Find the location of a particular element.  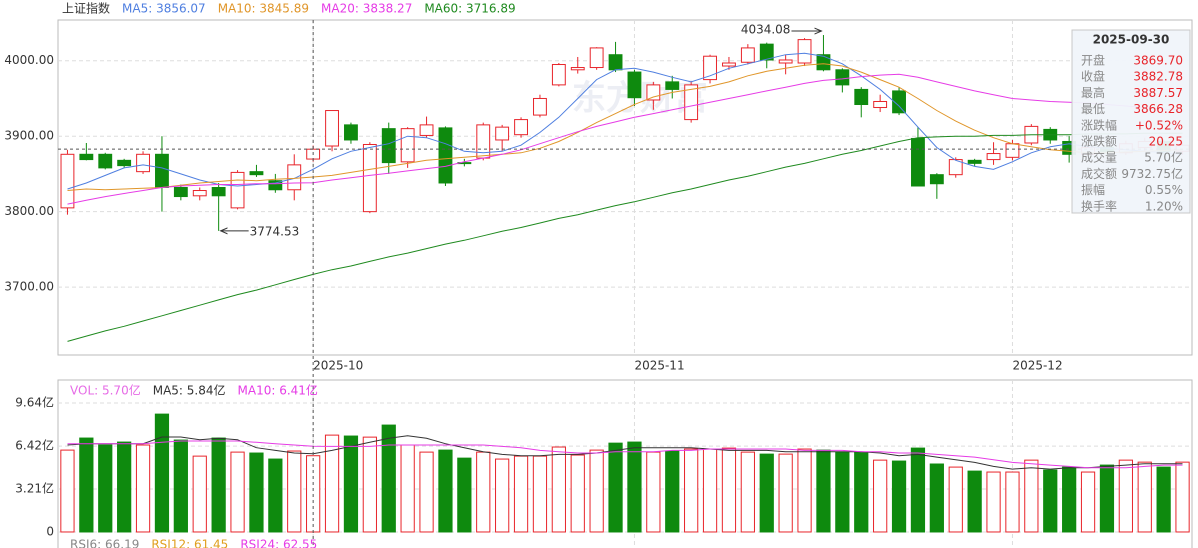

tooltip-label: 涨跌幅 is located at coordinates (1099, 124).